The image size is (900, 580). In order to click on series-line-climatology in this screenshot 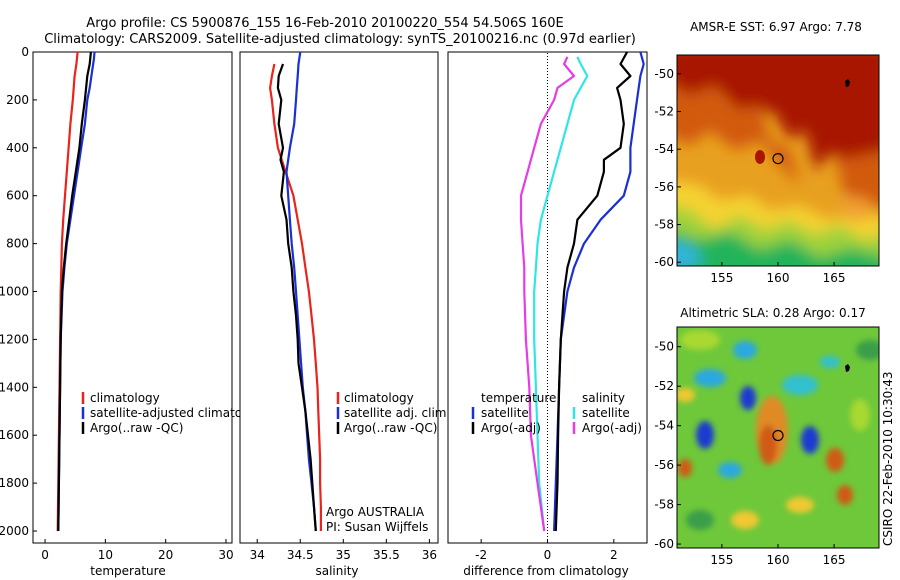, I will do `click(295, 297)`.